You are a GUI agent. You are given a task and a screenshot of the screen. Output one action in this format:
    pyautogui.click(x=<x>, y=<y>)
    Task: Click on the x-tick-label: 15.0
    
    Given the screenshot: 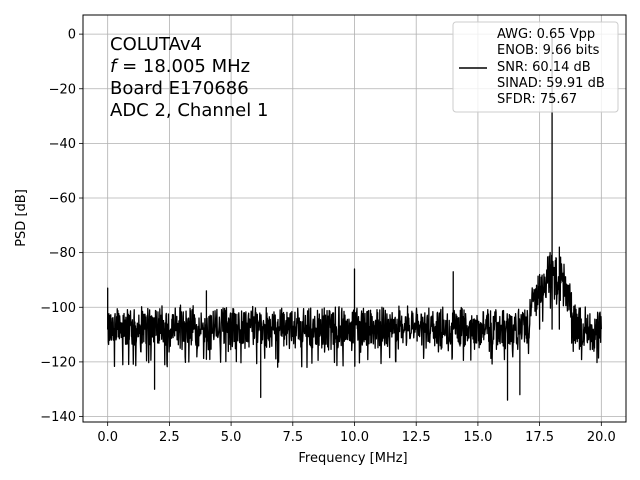 What is the action you would take?
    pyautogui.click(x=477, y=437)
    